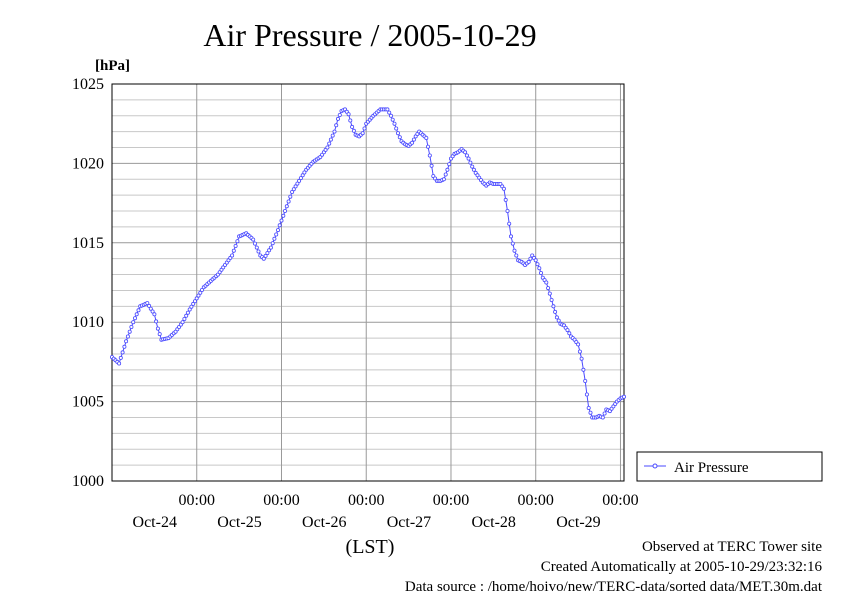 The height and width of the screenshot is (595, 842). Describe the element at coordinates (578, 522) in the screenshot. I see `x-tick-date-label: Oct-29` at that location.